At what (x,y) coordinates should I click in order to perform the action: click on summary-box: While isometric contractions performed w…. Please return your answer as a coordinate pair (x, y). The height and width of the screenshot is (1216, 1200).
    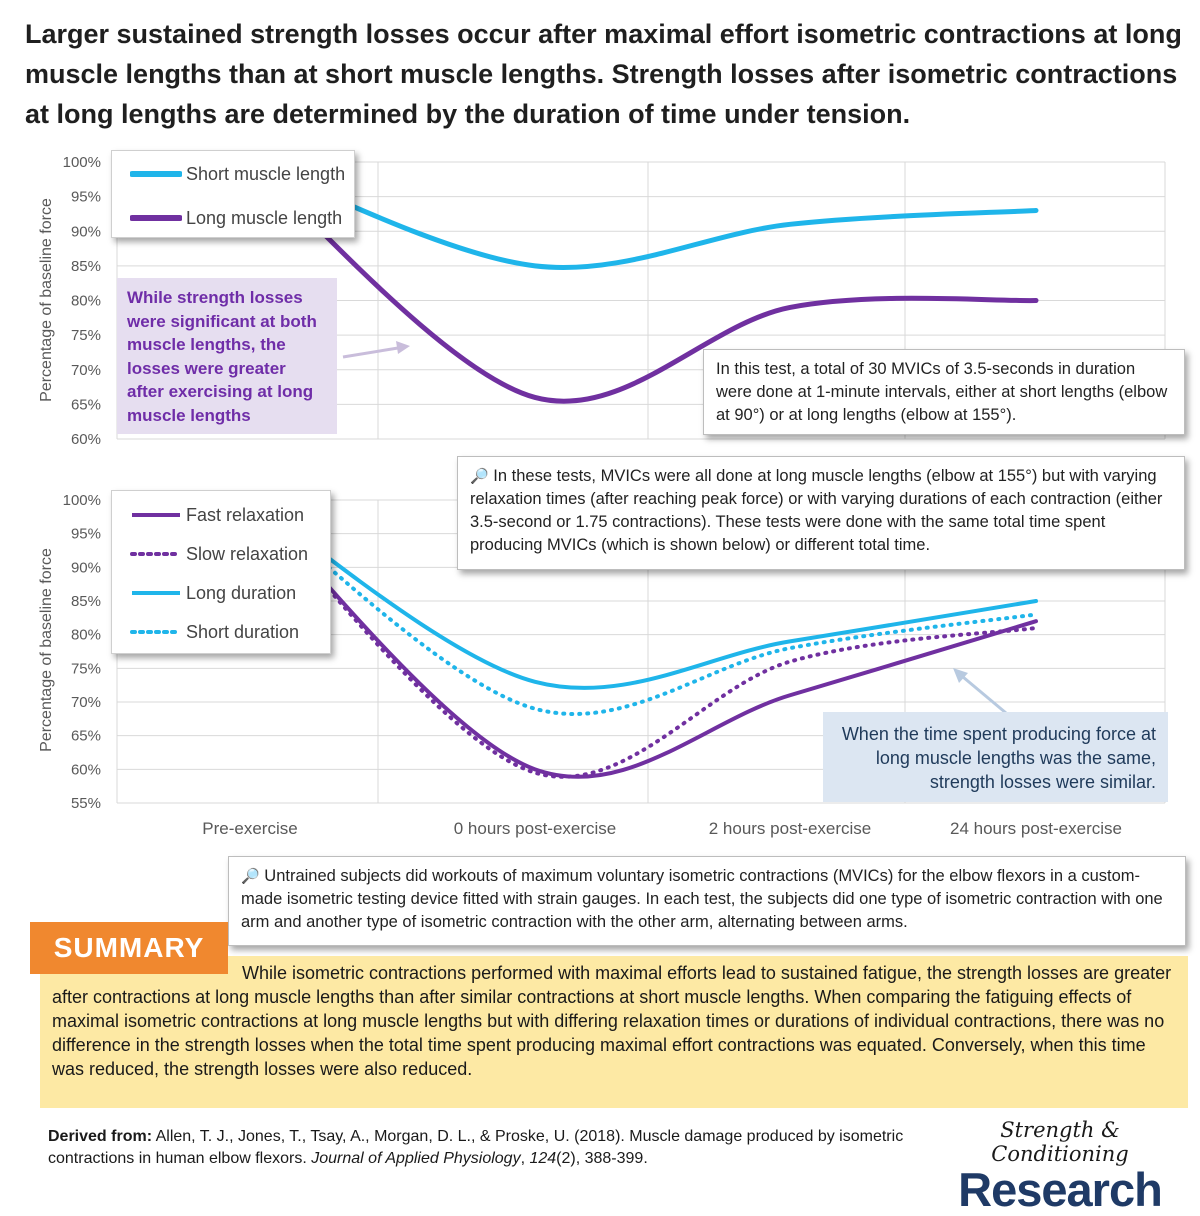
    Looking at the image, I should click on (614, 1032).